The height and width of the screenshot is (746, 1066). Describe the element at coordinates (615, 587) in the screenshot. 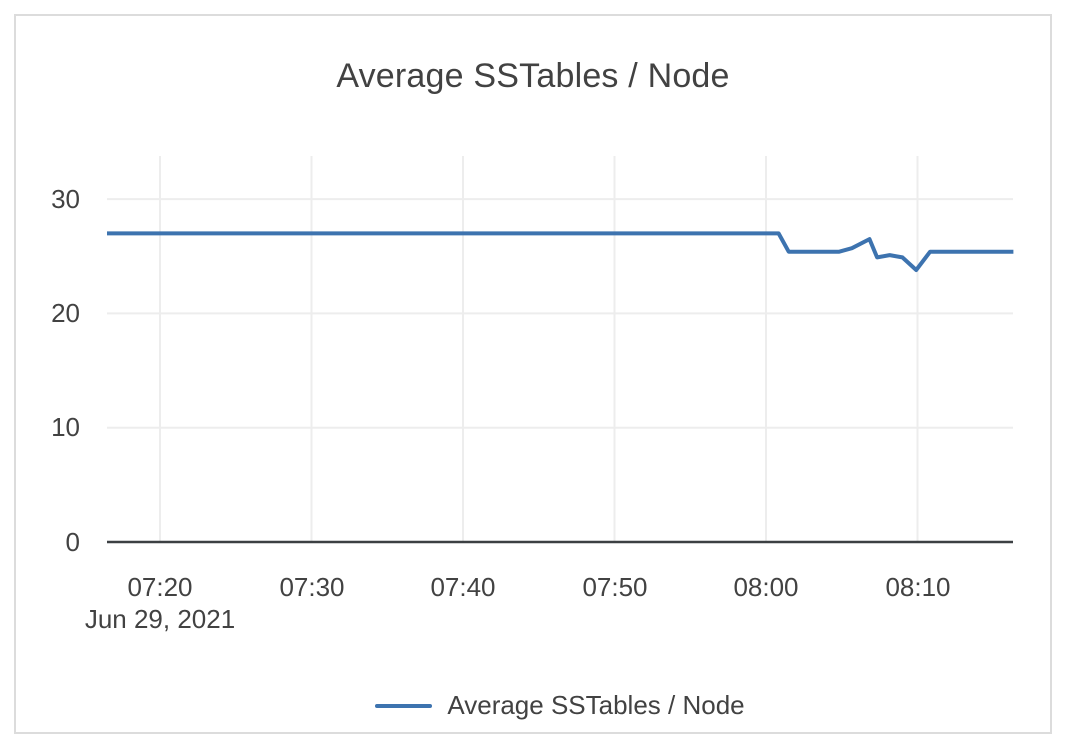

I see `x-axis-tick-label-0750: 07:50` at that location.